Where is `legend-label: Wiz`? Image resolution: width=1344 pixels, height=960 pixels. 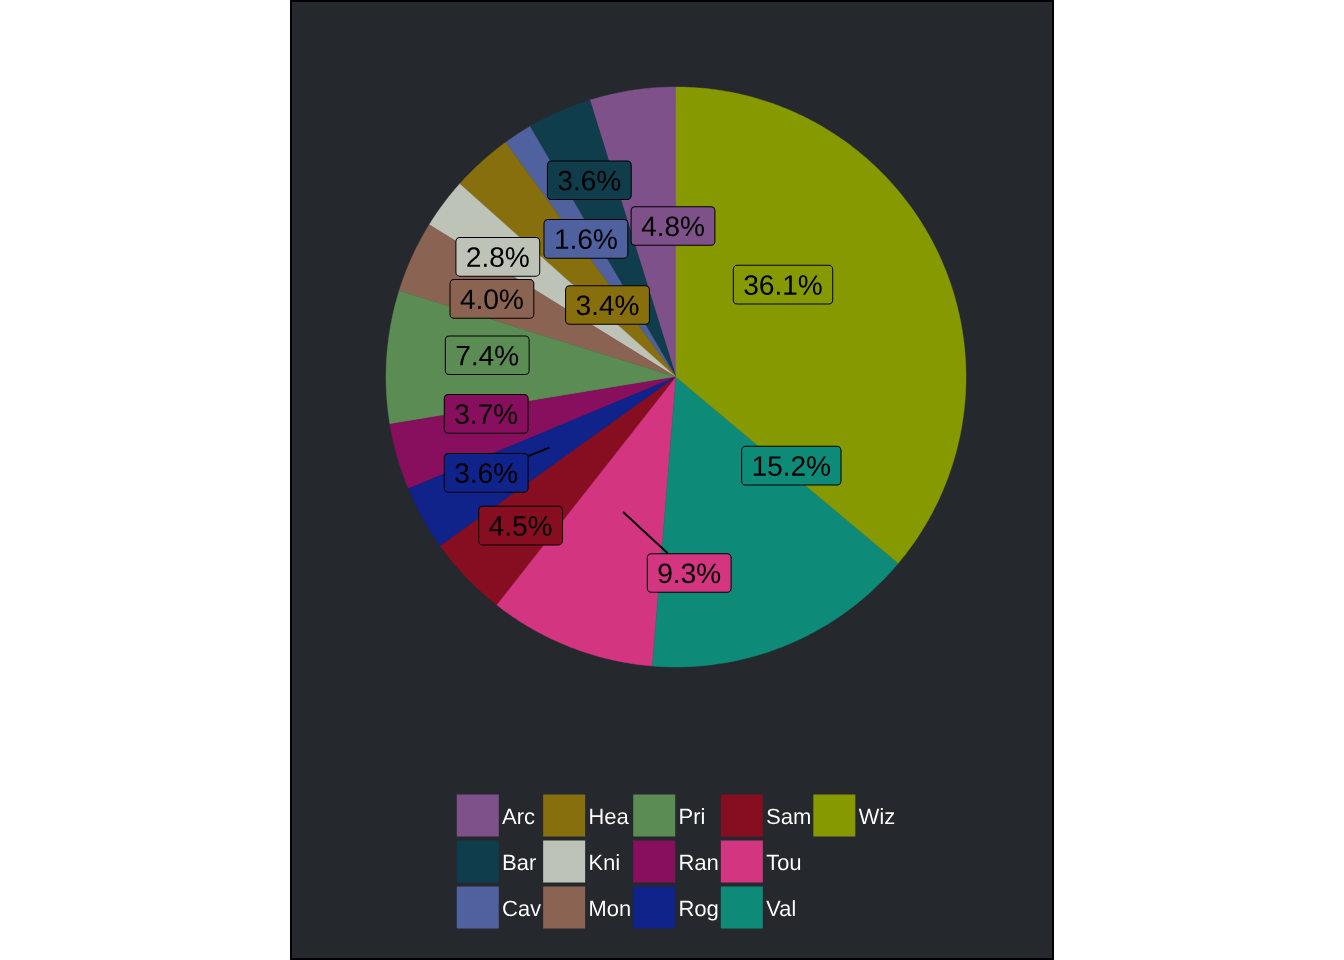
legend-label: Wiz is located at coordinates (876, 816).